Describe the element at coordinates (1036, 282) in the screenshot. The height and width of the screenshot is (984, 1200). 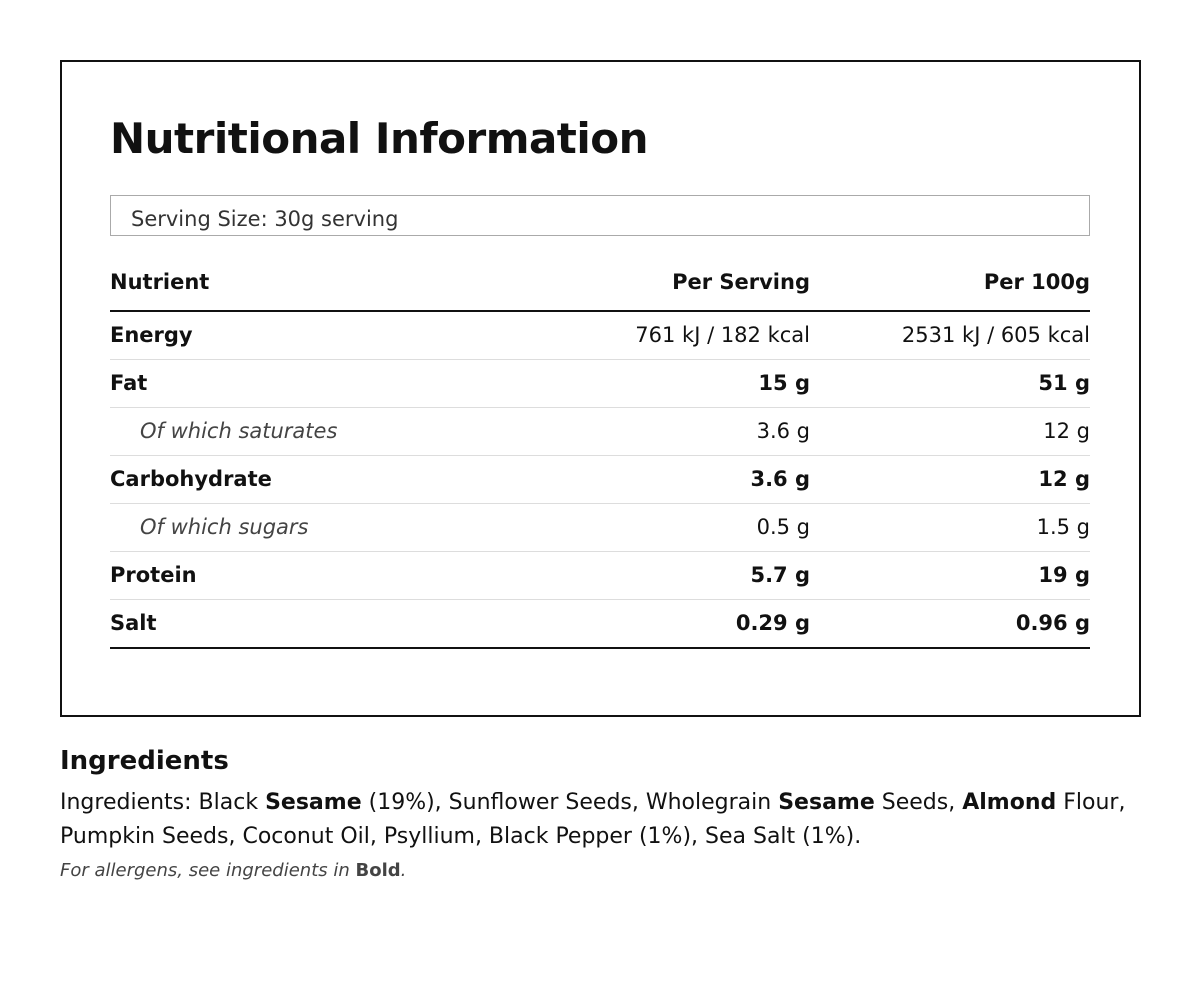
I see `header-cell: Per 100g` at that location.